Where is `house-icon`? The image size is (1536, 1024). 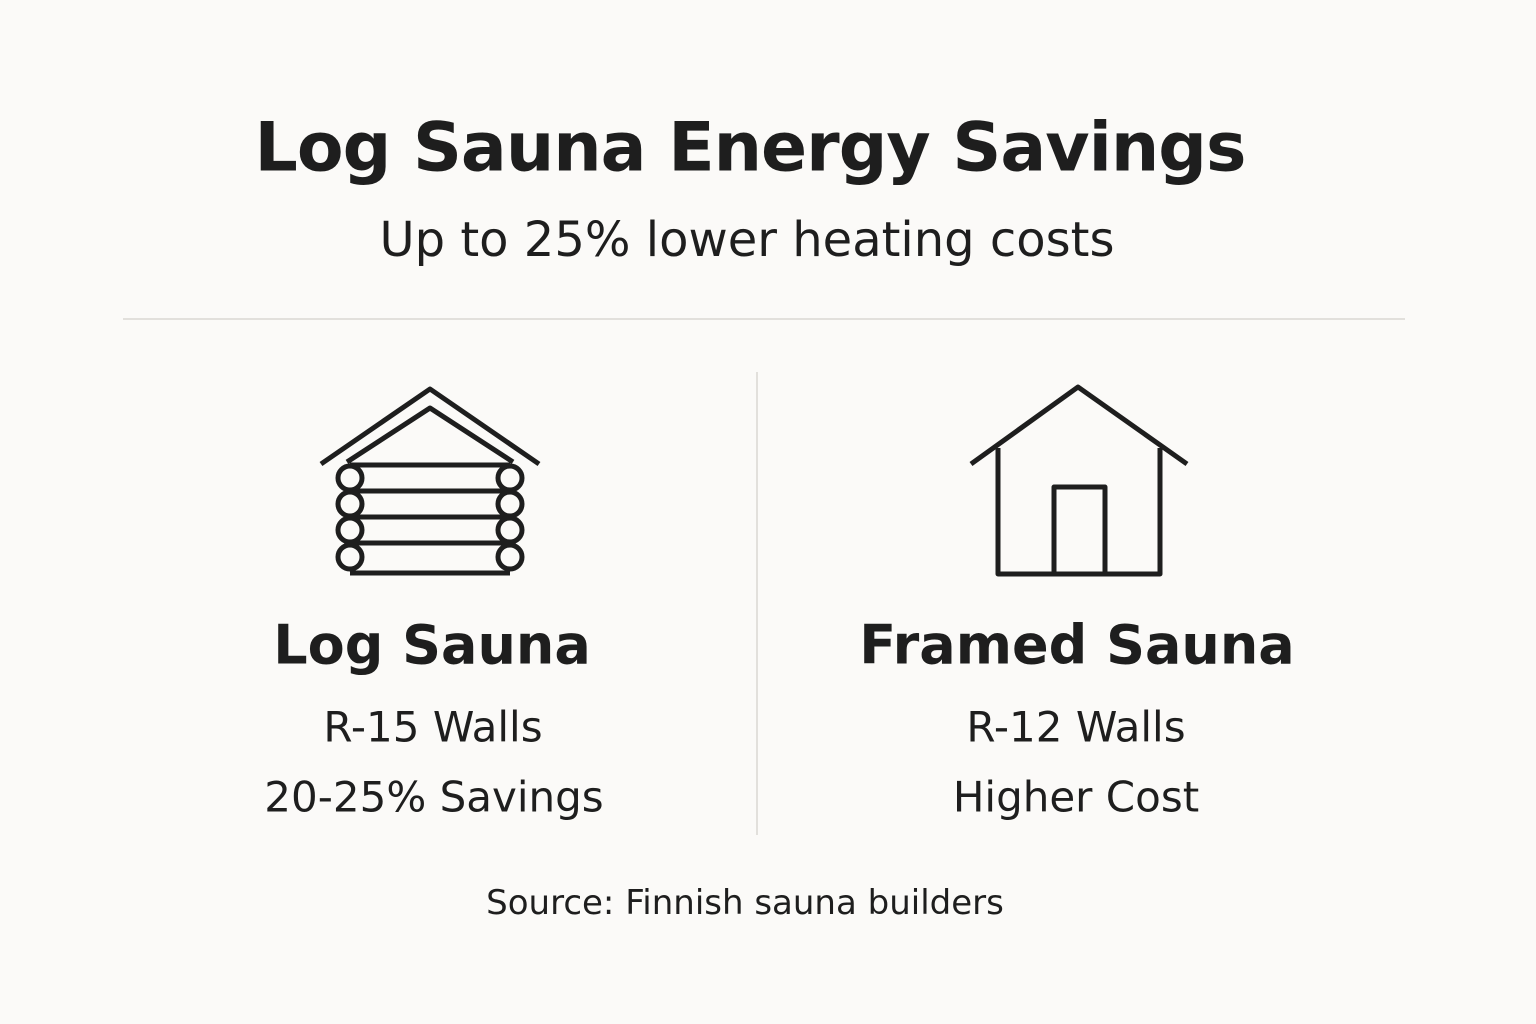
house-icon is located at coordinates (1079, 480).